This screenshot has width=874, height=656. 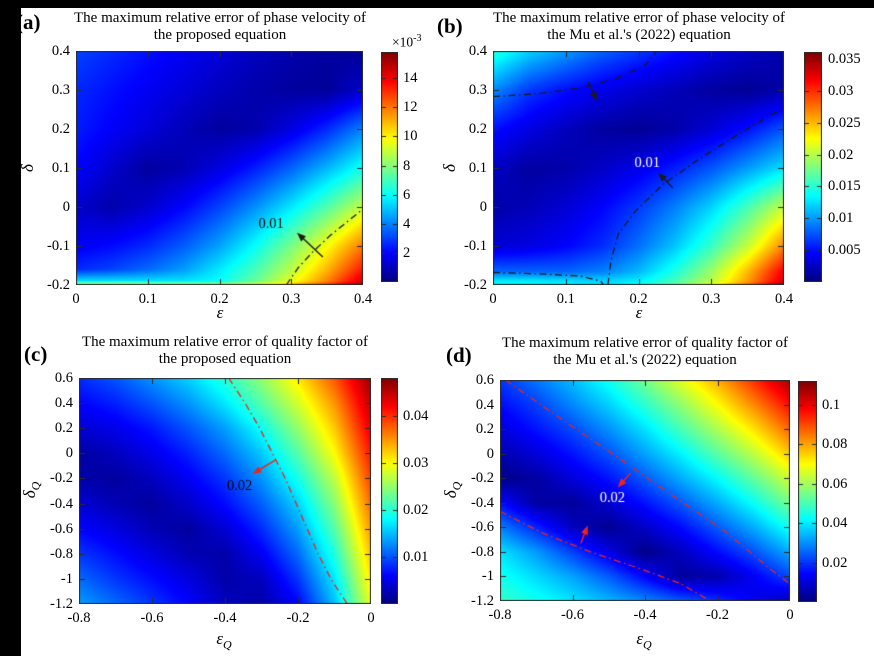 I want to click on colorbar-tick-label: 0.1, so click(x=831, y=404).